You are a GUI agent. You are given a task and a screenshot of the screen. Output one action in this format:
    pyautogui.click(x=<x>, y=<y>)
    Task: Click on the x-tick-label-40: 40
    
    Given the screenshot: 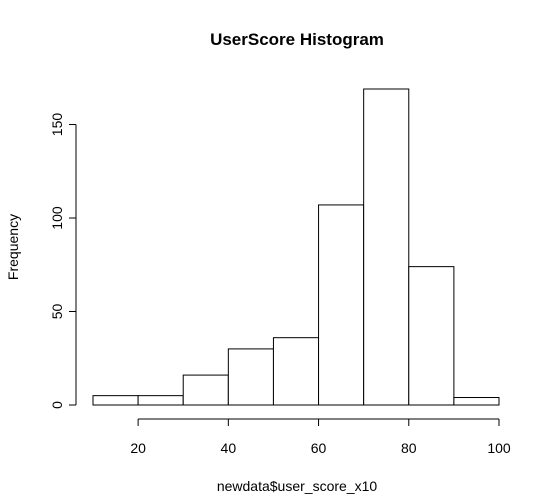 What is the action you would take?
    pyautogui.click(x=229, y=448)
    